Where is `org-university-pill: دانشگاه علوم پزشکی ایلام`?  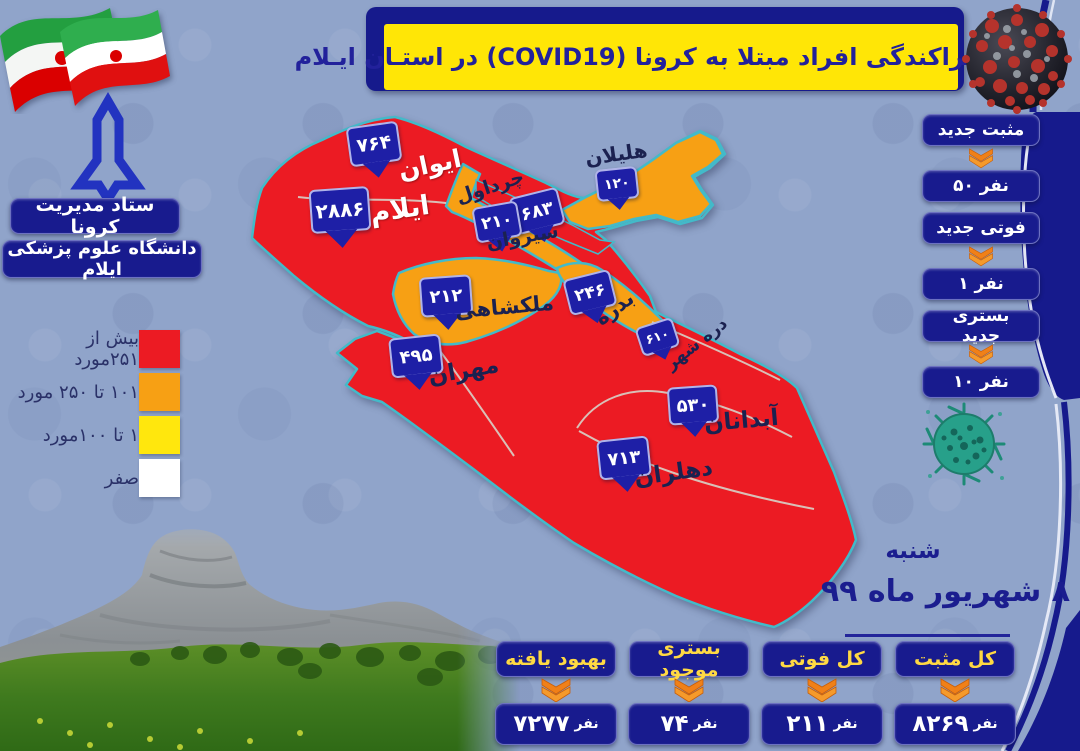
org-university-pill: دانشگاه علوم پزشکی ایلام is located at coordinates (102, 259).